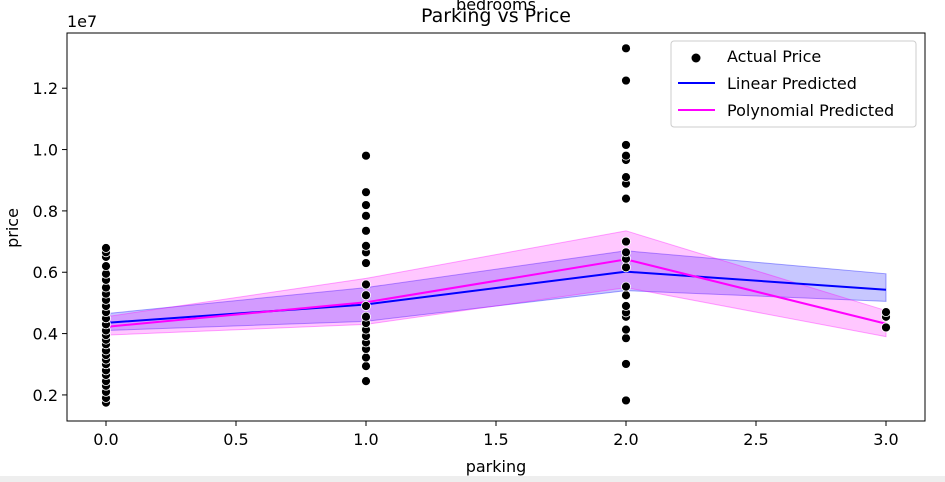  What do you see at coordinates (45, 88) in the screenshot?
I see `y-tick-label: 1.2` at bounding box center [45, 88].